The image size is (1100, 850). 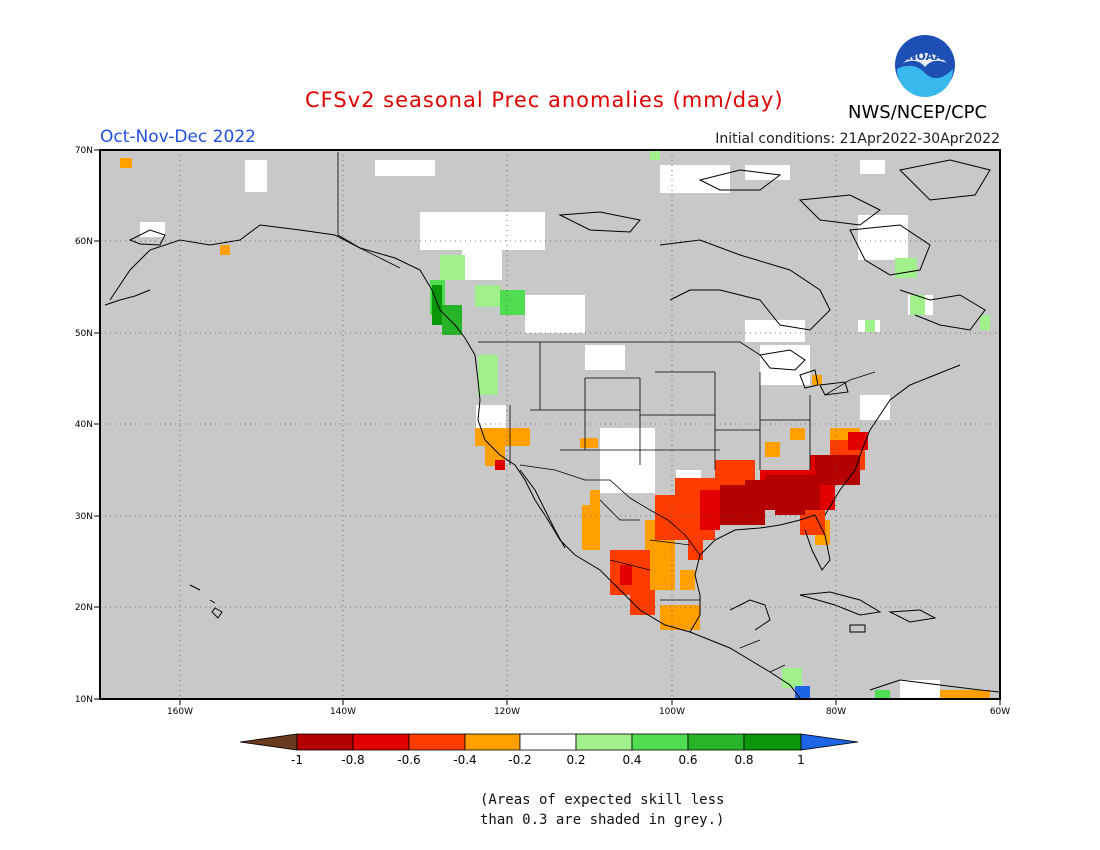 I want to click on legend-tick-label: 0.8, so click(x=743, y=760).